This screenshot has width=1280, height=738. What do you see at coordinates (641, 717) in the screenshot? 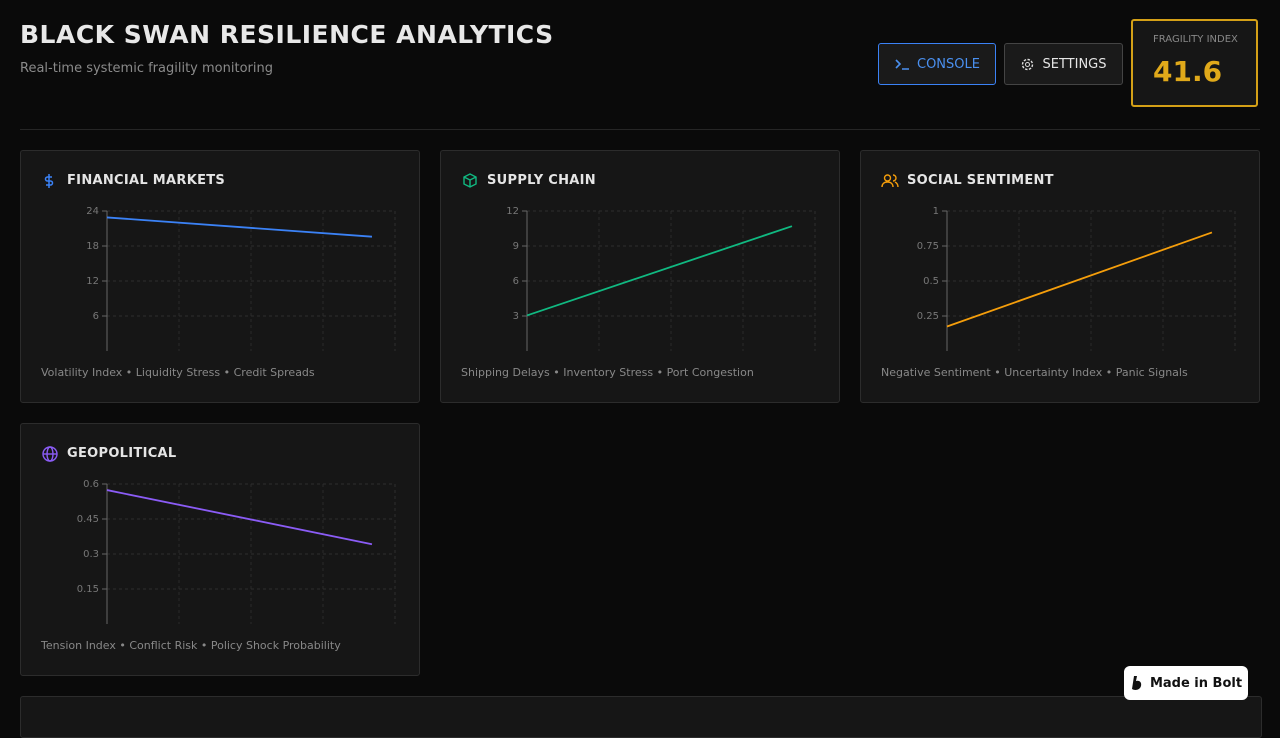
I see `bottom-panel` at bounding box center [641, 717].